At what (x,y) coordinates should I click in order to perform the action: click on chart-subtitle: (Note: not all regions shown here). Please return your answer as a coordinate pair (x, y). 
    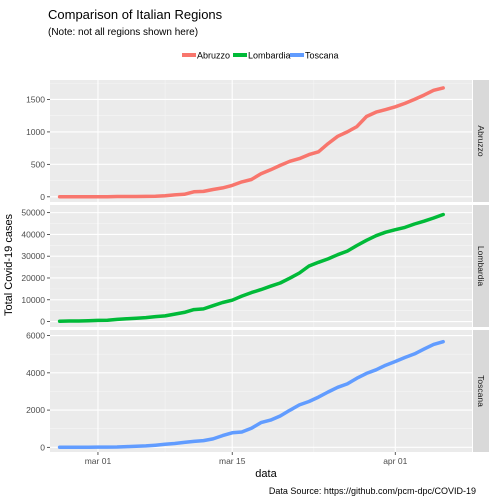
    Looking at the image, I should click on (123, 32).